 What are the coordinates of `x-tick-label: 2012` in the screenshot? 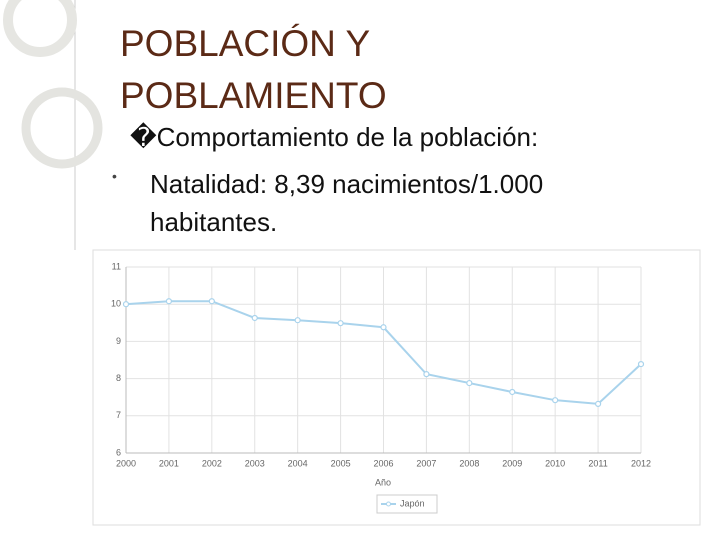 It's located at (641, 463).